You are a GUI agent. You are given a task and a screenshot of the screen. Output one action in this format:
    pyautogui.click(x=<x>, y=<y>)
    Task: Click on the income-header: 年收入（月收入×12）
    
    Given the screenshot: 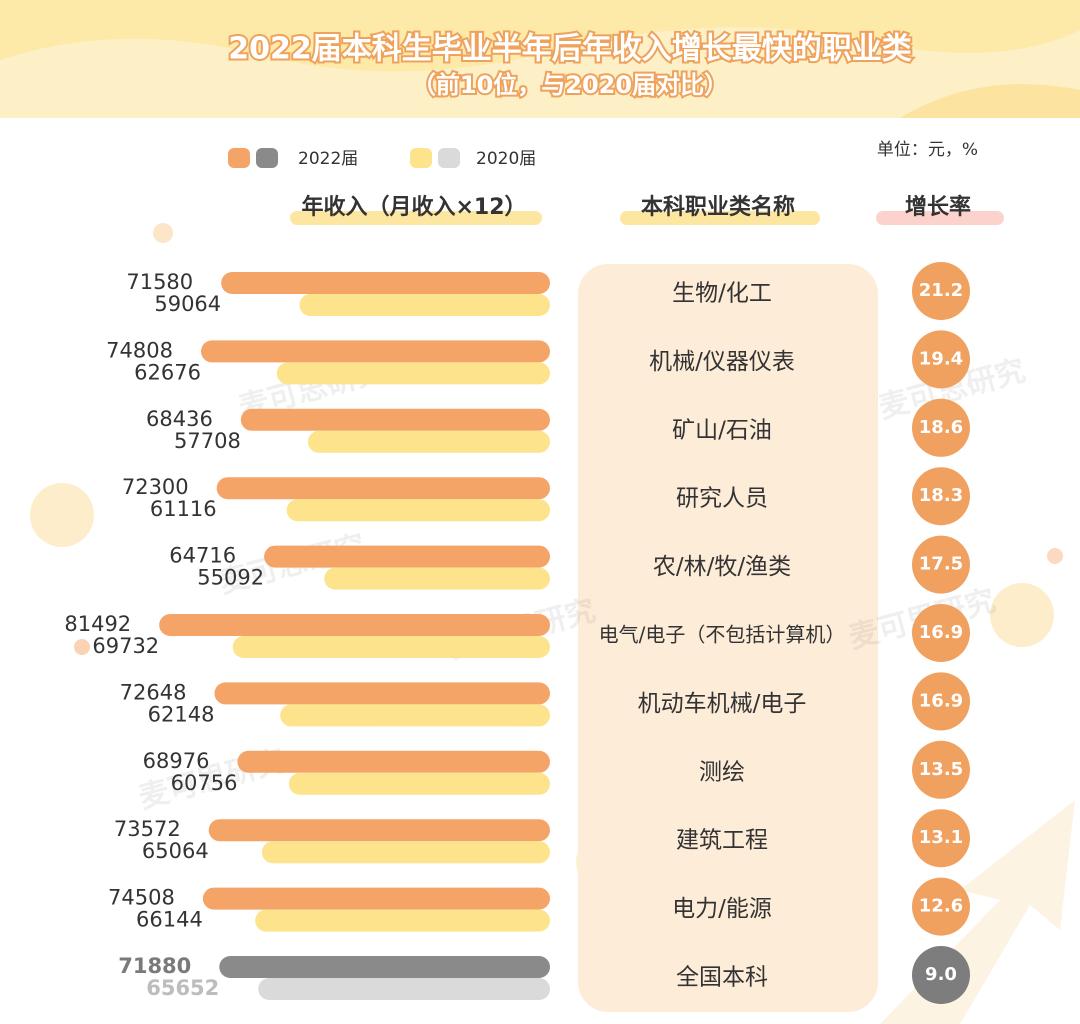 What is the action you would take?
    pyautogui.click(x=413, y=207)
    